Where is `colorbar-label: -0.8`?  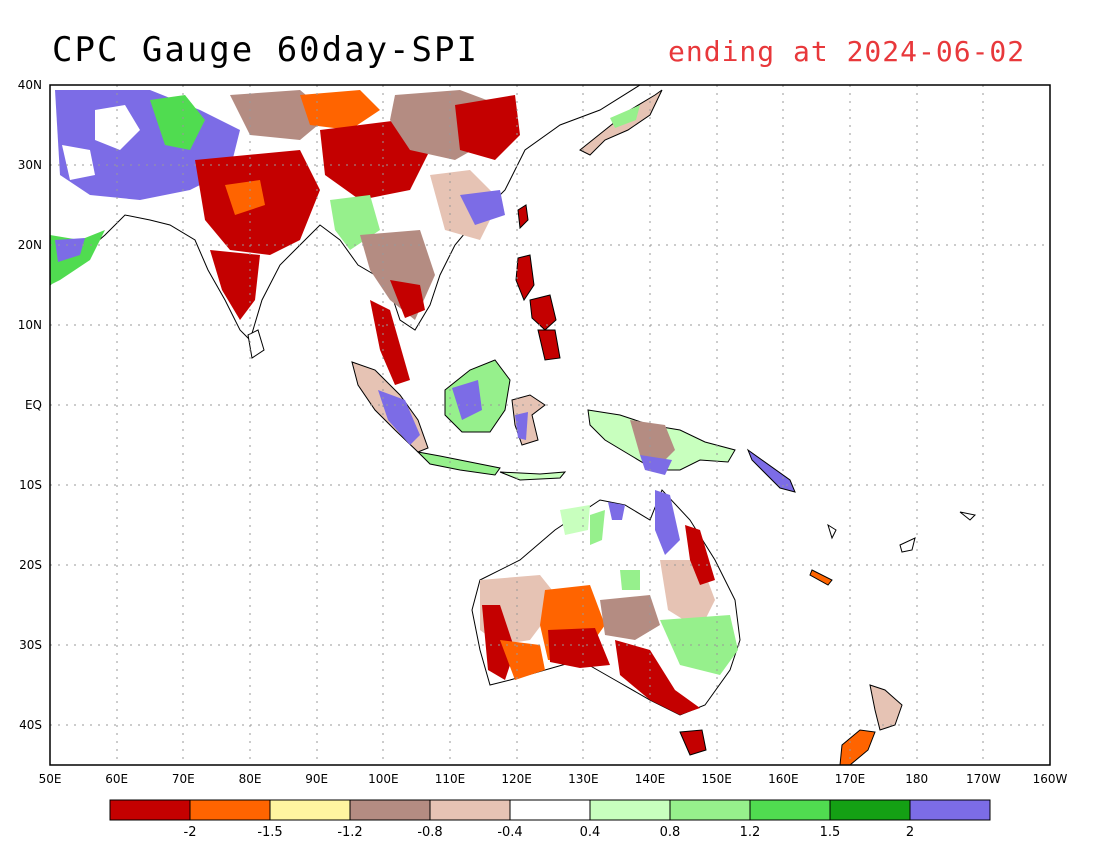
colorbar-label: -0.8 is located at coordinates (429, 832).